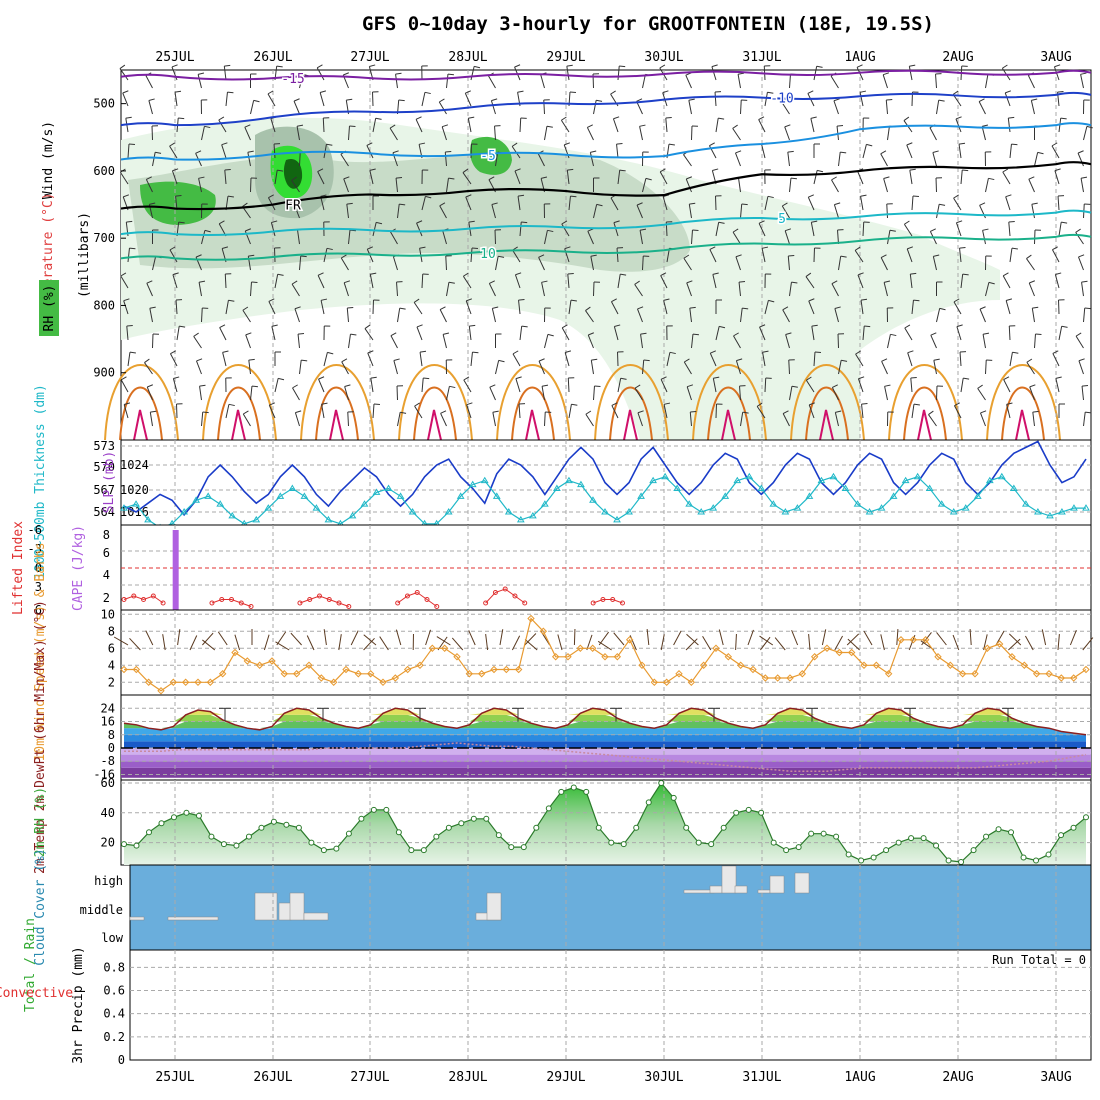 Image resolution: width=1100 pixels, height=1100 pixels. Describe the element at coordinates (606, 652) in the screenshot. I see `wind-gridlines` at that location.